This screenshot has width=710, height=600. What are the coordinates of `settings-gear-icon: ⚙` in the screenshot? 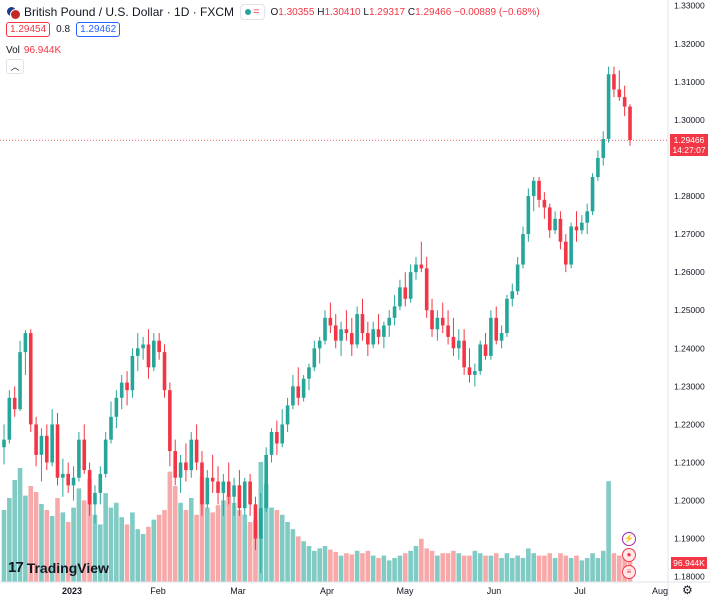 It's located at (687, 590).